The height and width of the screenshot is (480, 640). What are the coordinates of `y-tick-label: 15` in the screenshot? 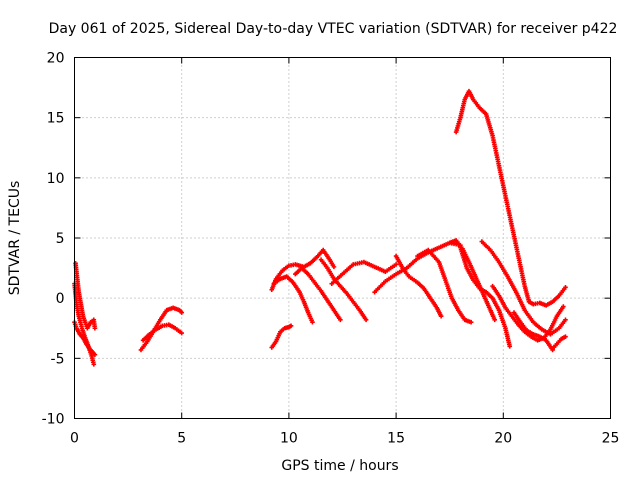 It's located at (56, 119).